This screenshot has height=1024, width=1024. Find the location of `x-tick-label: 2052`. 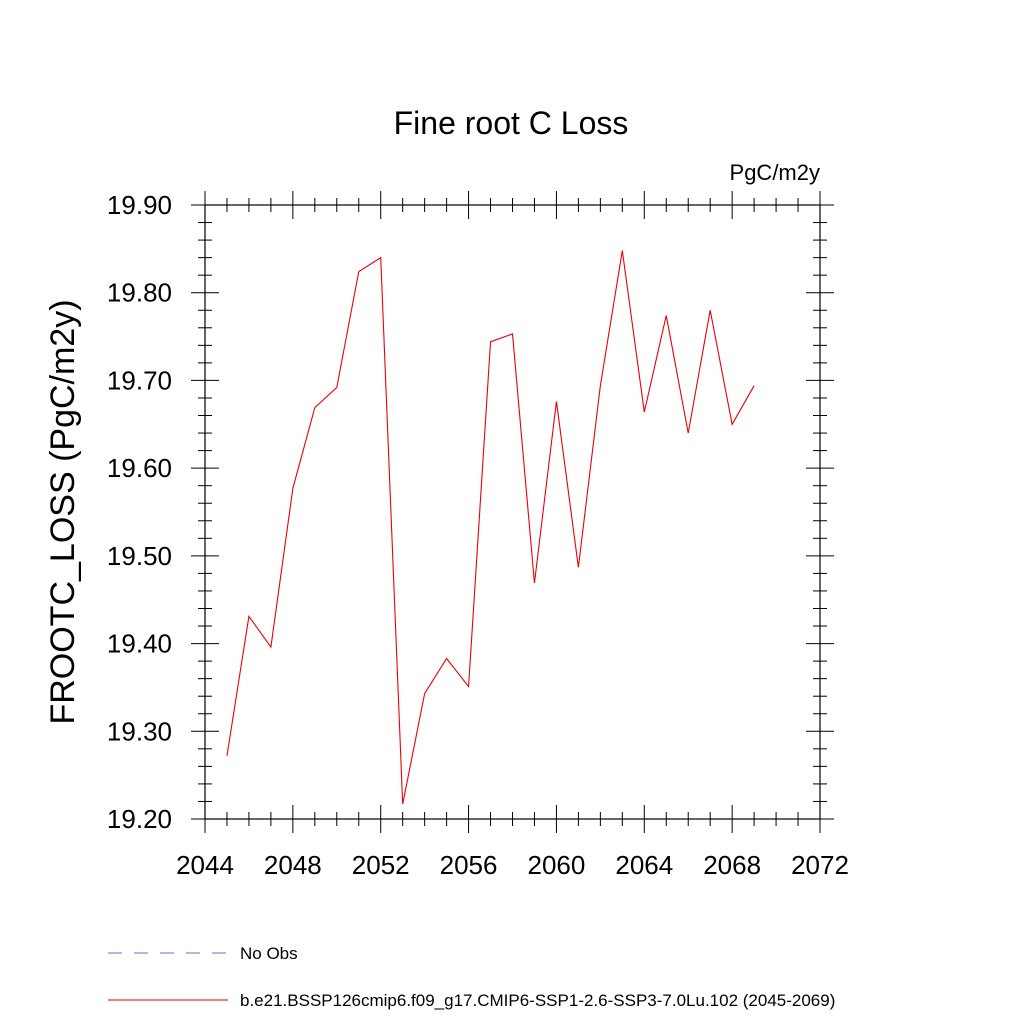

x-tick-label: 2052 is located at coordinates (381, 865).